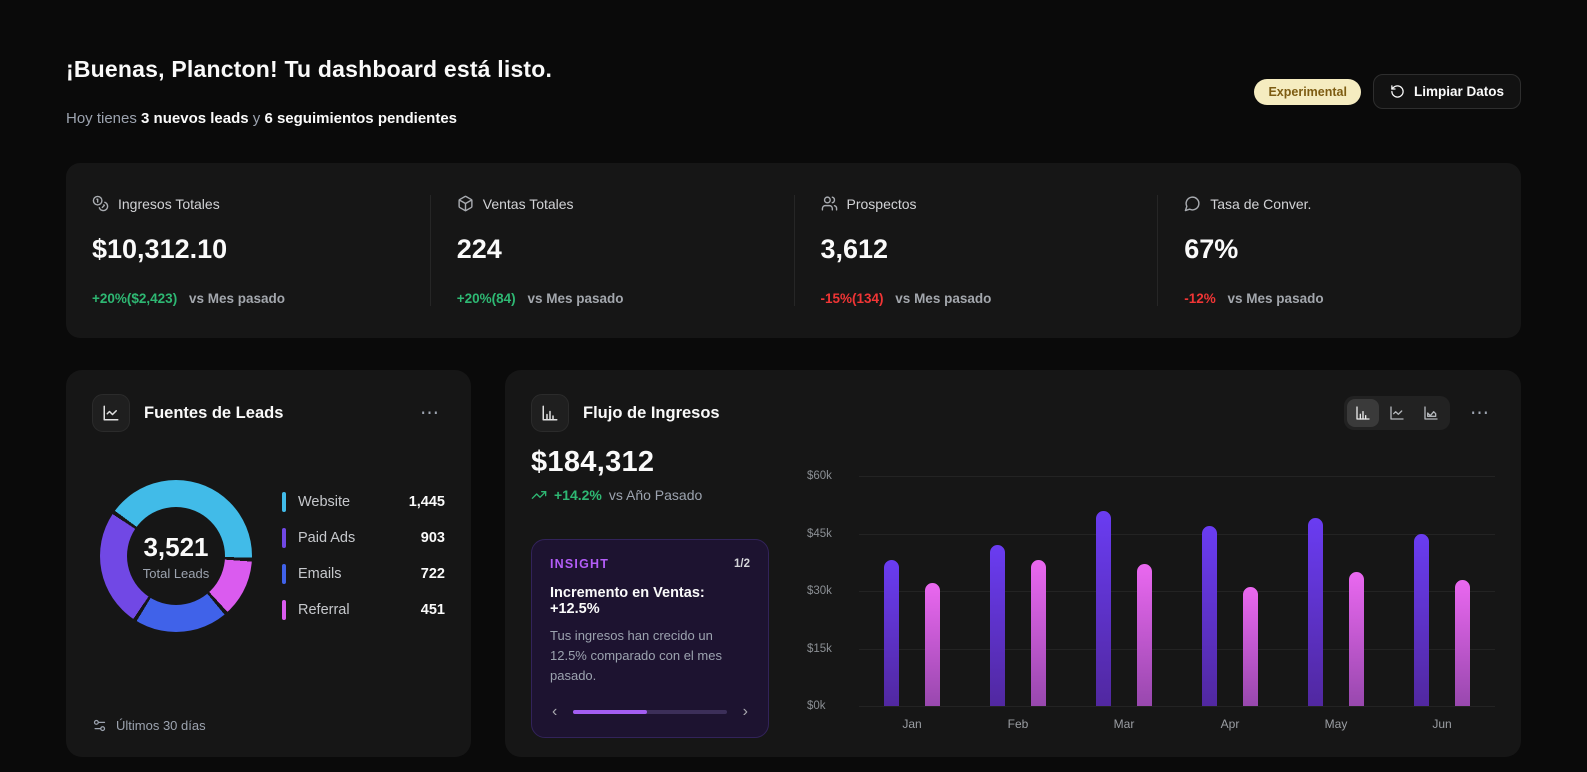 This screenshot has width=1587, height=772. What do you see at coordinates (854, 249) in the screenshot?
I see `stat-value: 3,612` at bounding box center [854, 249].